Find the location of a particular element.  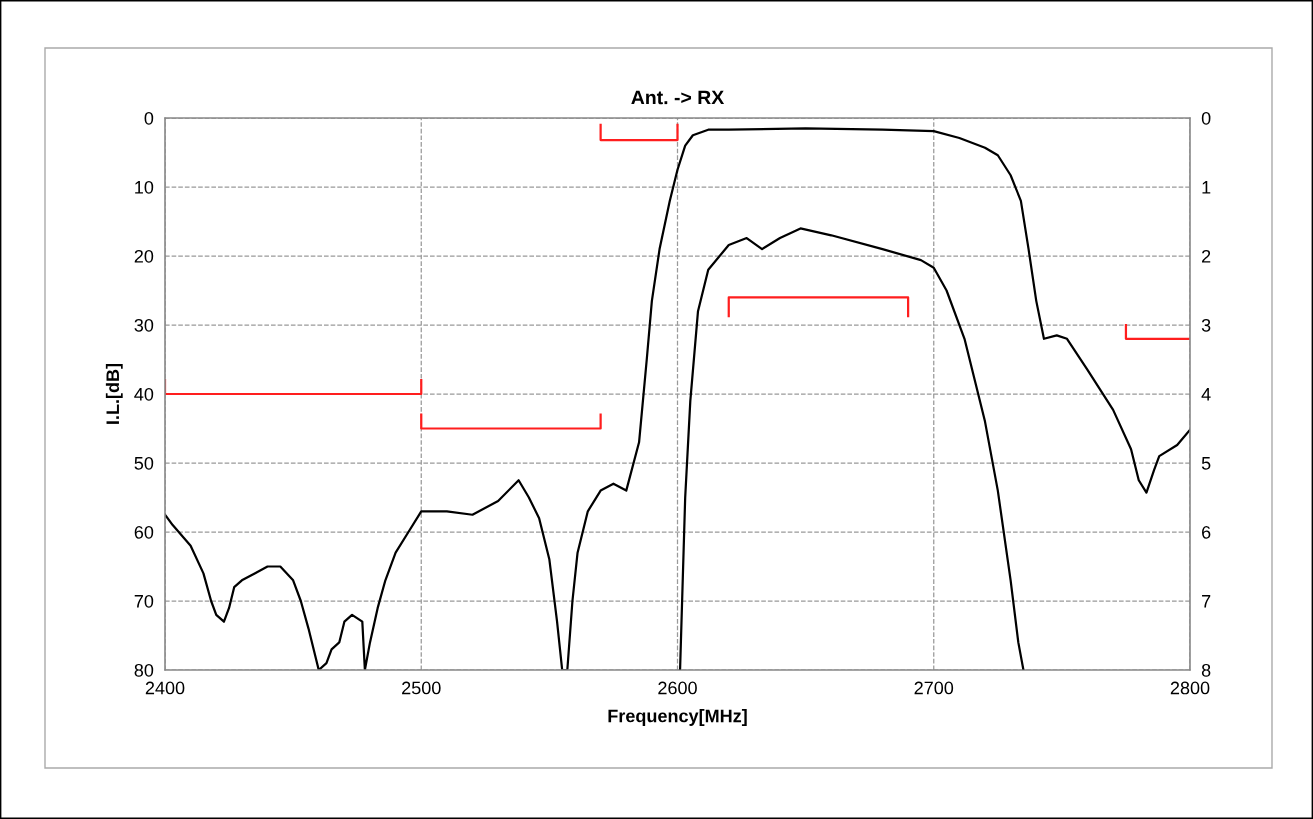

y2-tick-label: 6 is located at coordinates (1206, 532).